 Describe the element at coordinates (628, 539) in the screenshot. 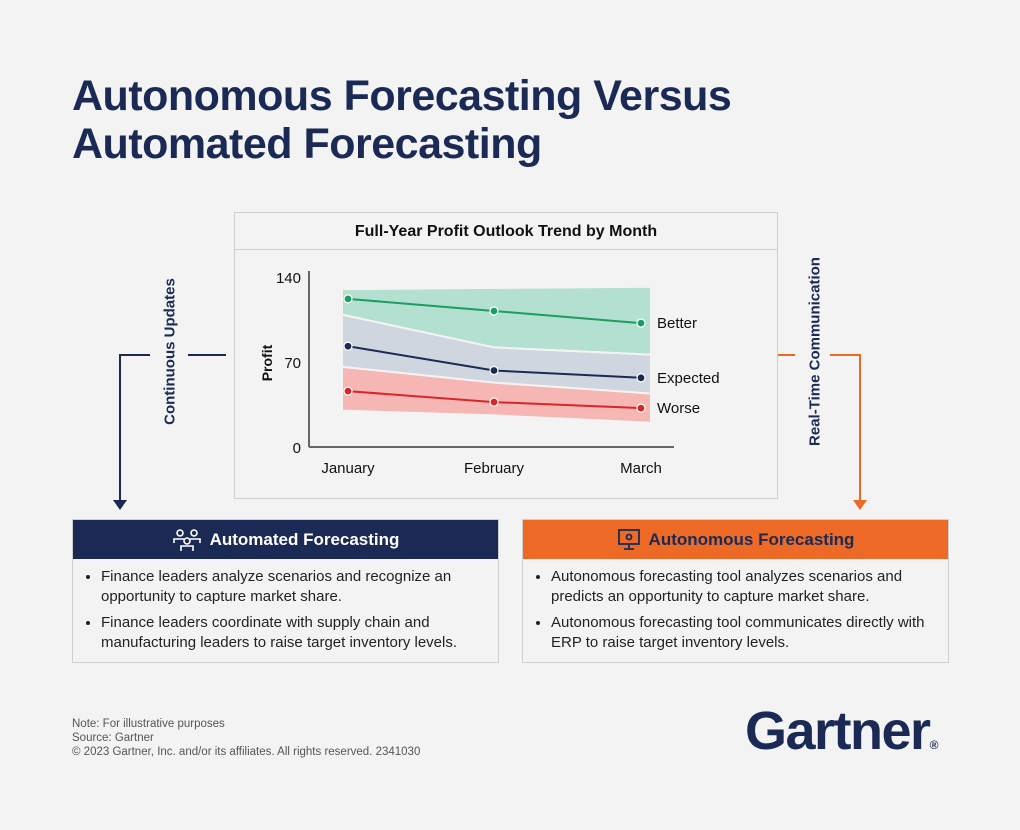

I see `monitor-gear-icon` at that location.